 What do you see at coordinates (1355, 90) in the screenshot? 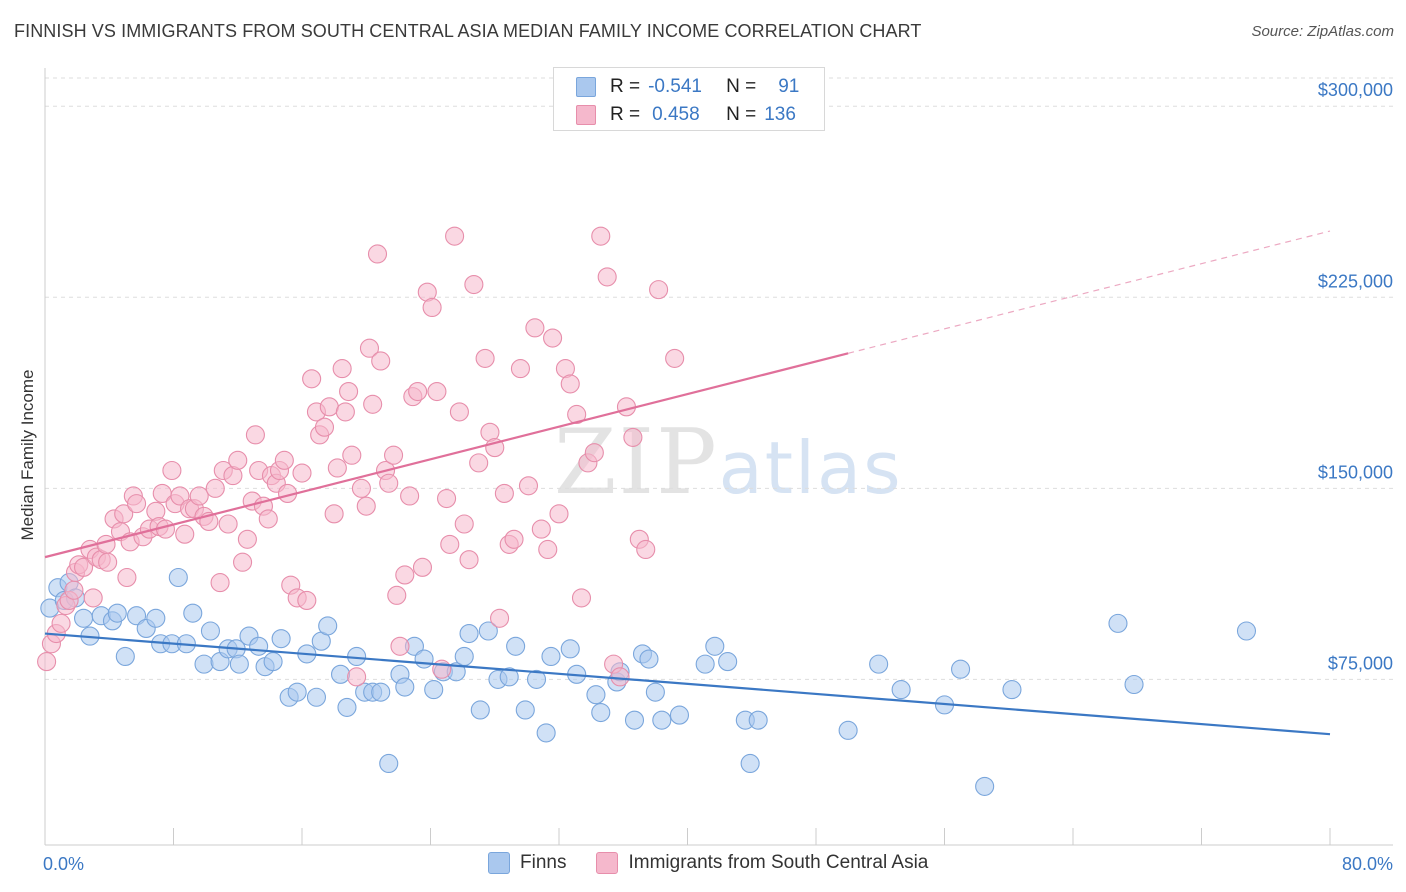
I see `y-tick-label: $300,000` at bounding box center [1355, 90].